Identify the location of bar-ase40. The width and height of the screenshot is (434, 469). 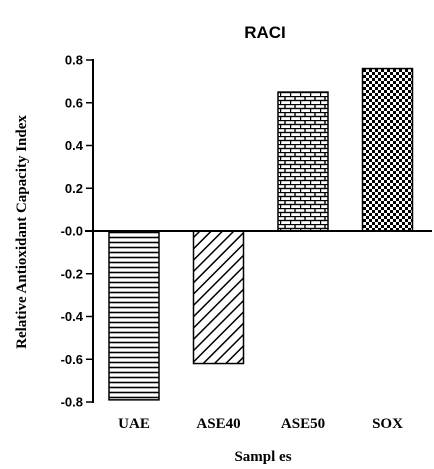
(218, 297).